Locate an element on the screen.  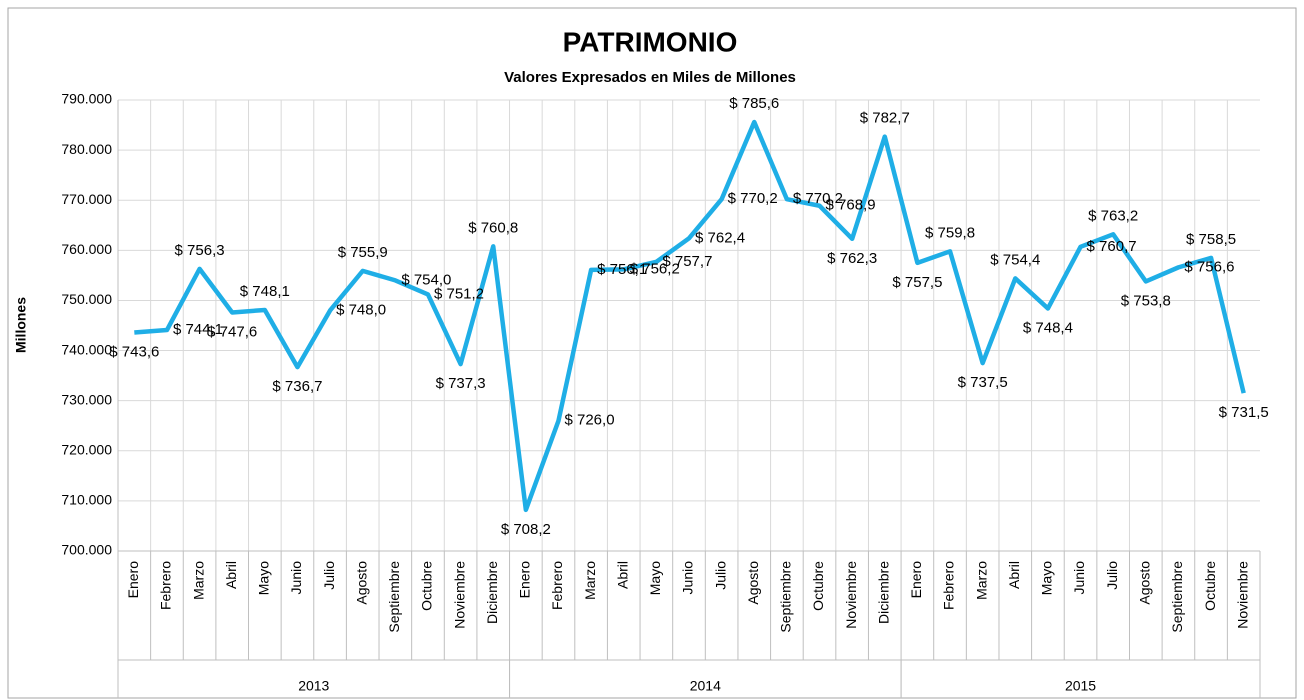
chart-subtitle: Valores Expresados en Miles de Millones is located at coordinates (650, 77).